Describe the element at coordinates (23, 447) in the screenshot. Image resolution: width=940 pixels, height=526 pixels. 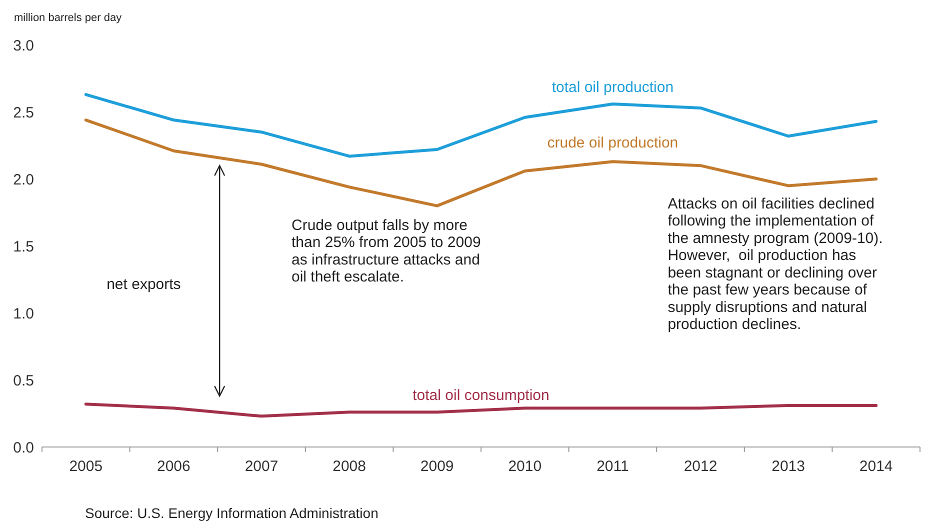
I see `y-tick-label: 0.0` at that location.